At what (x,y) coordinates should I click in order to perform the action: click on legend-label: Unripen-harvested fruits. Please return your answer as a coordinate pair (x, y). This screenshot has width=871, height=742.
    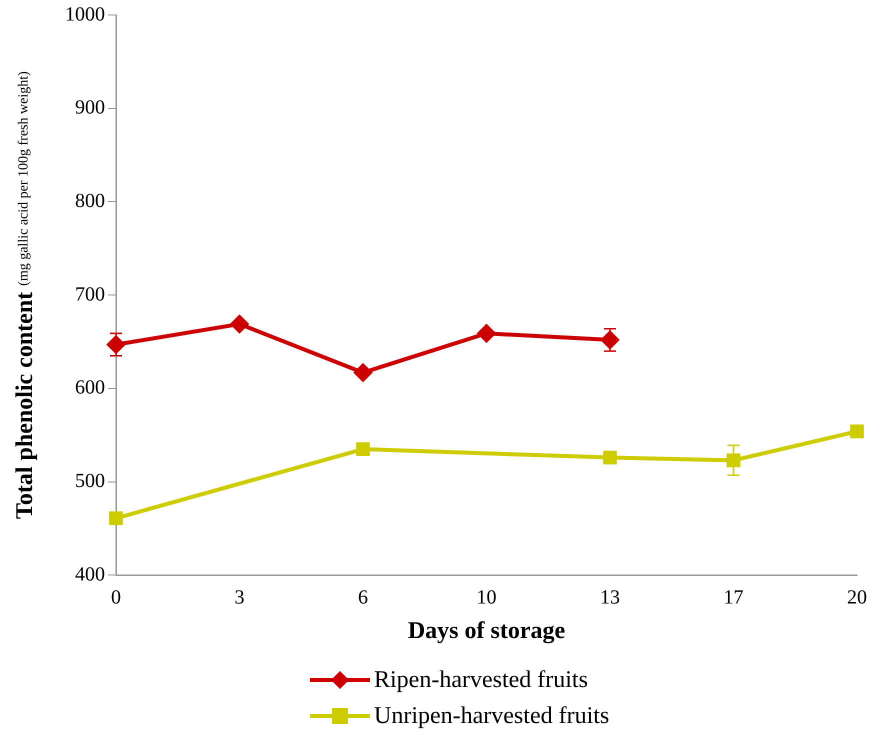
    Looking at the image, I should click on (492, 716).